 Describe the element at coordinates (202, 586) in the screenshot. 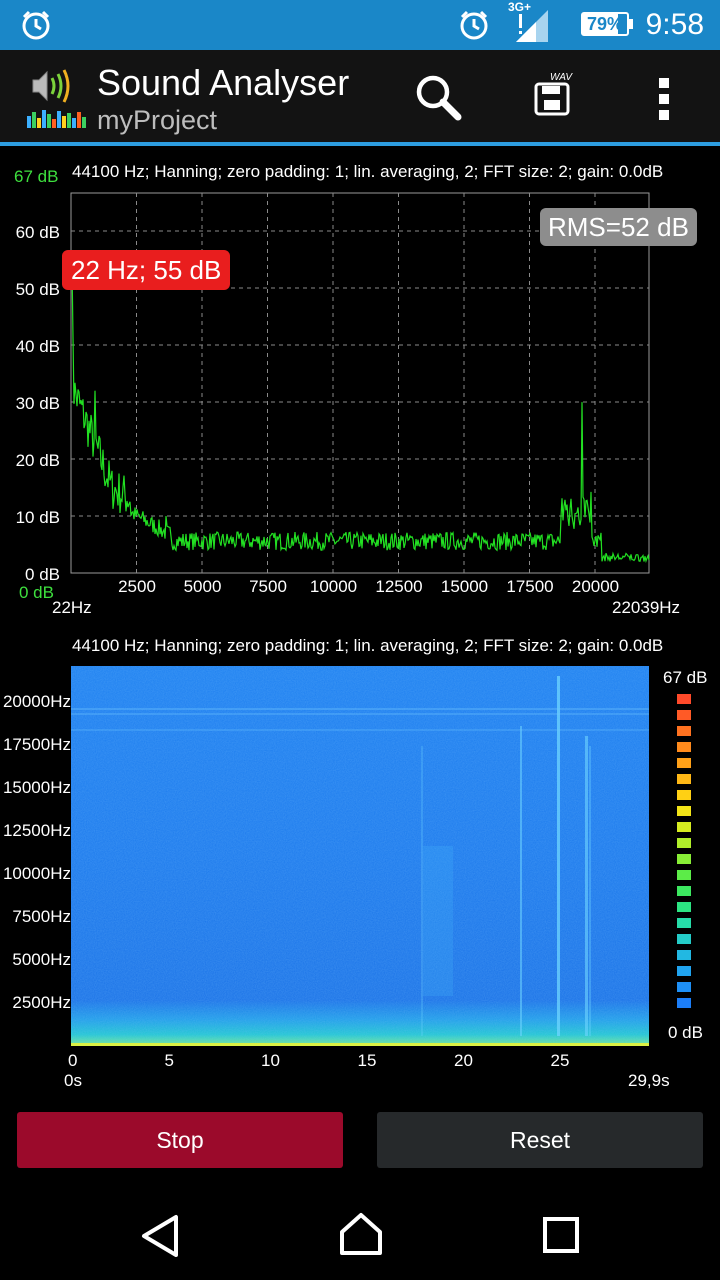

I see `spectrum-x-tick: 5000` at that location.